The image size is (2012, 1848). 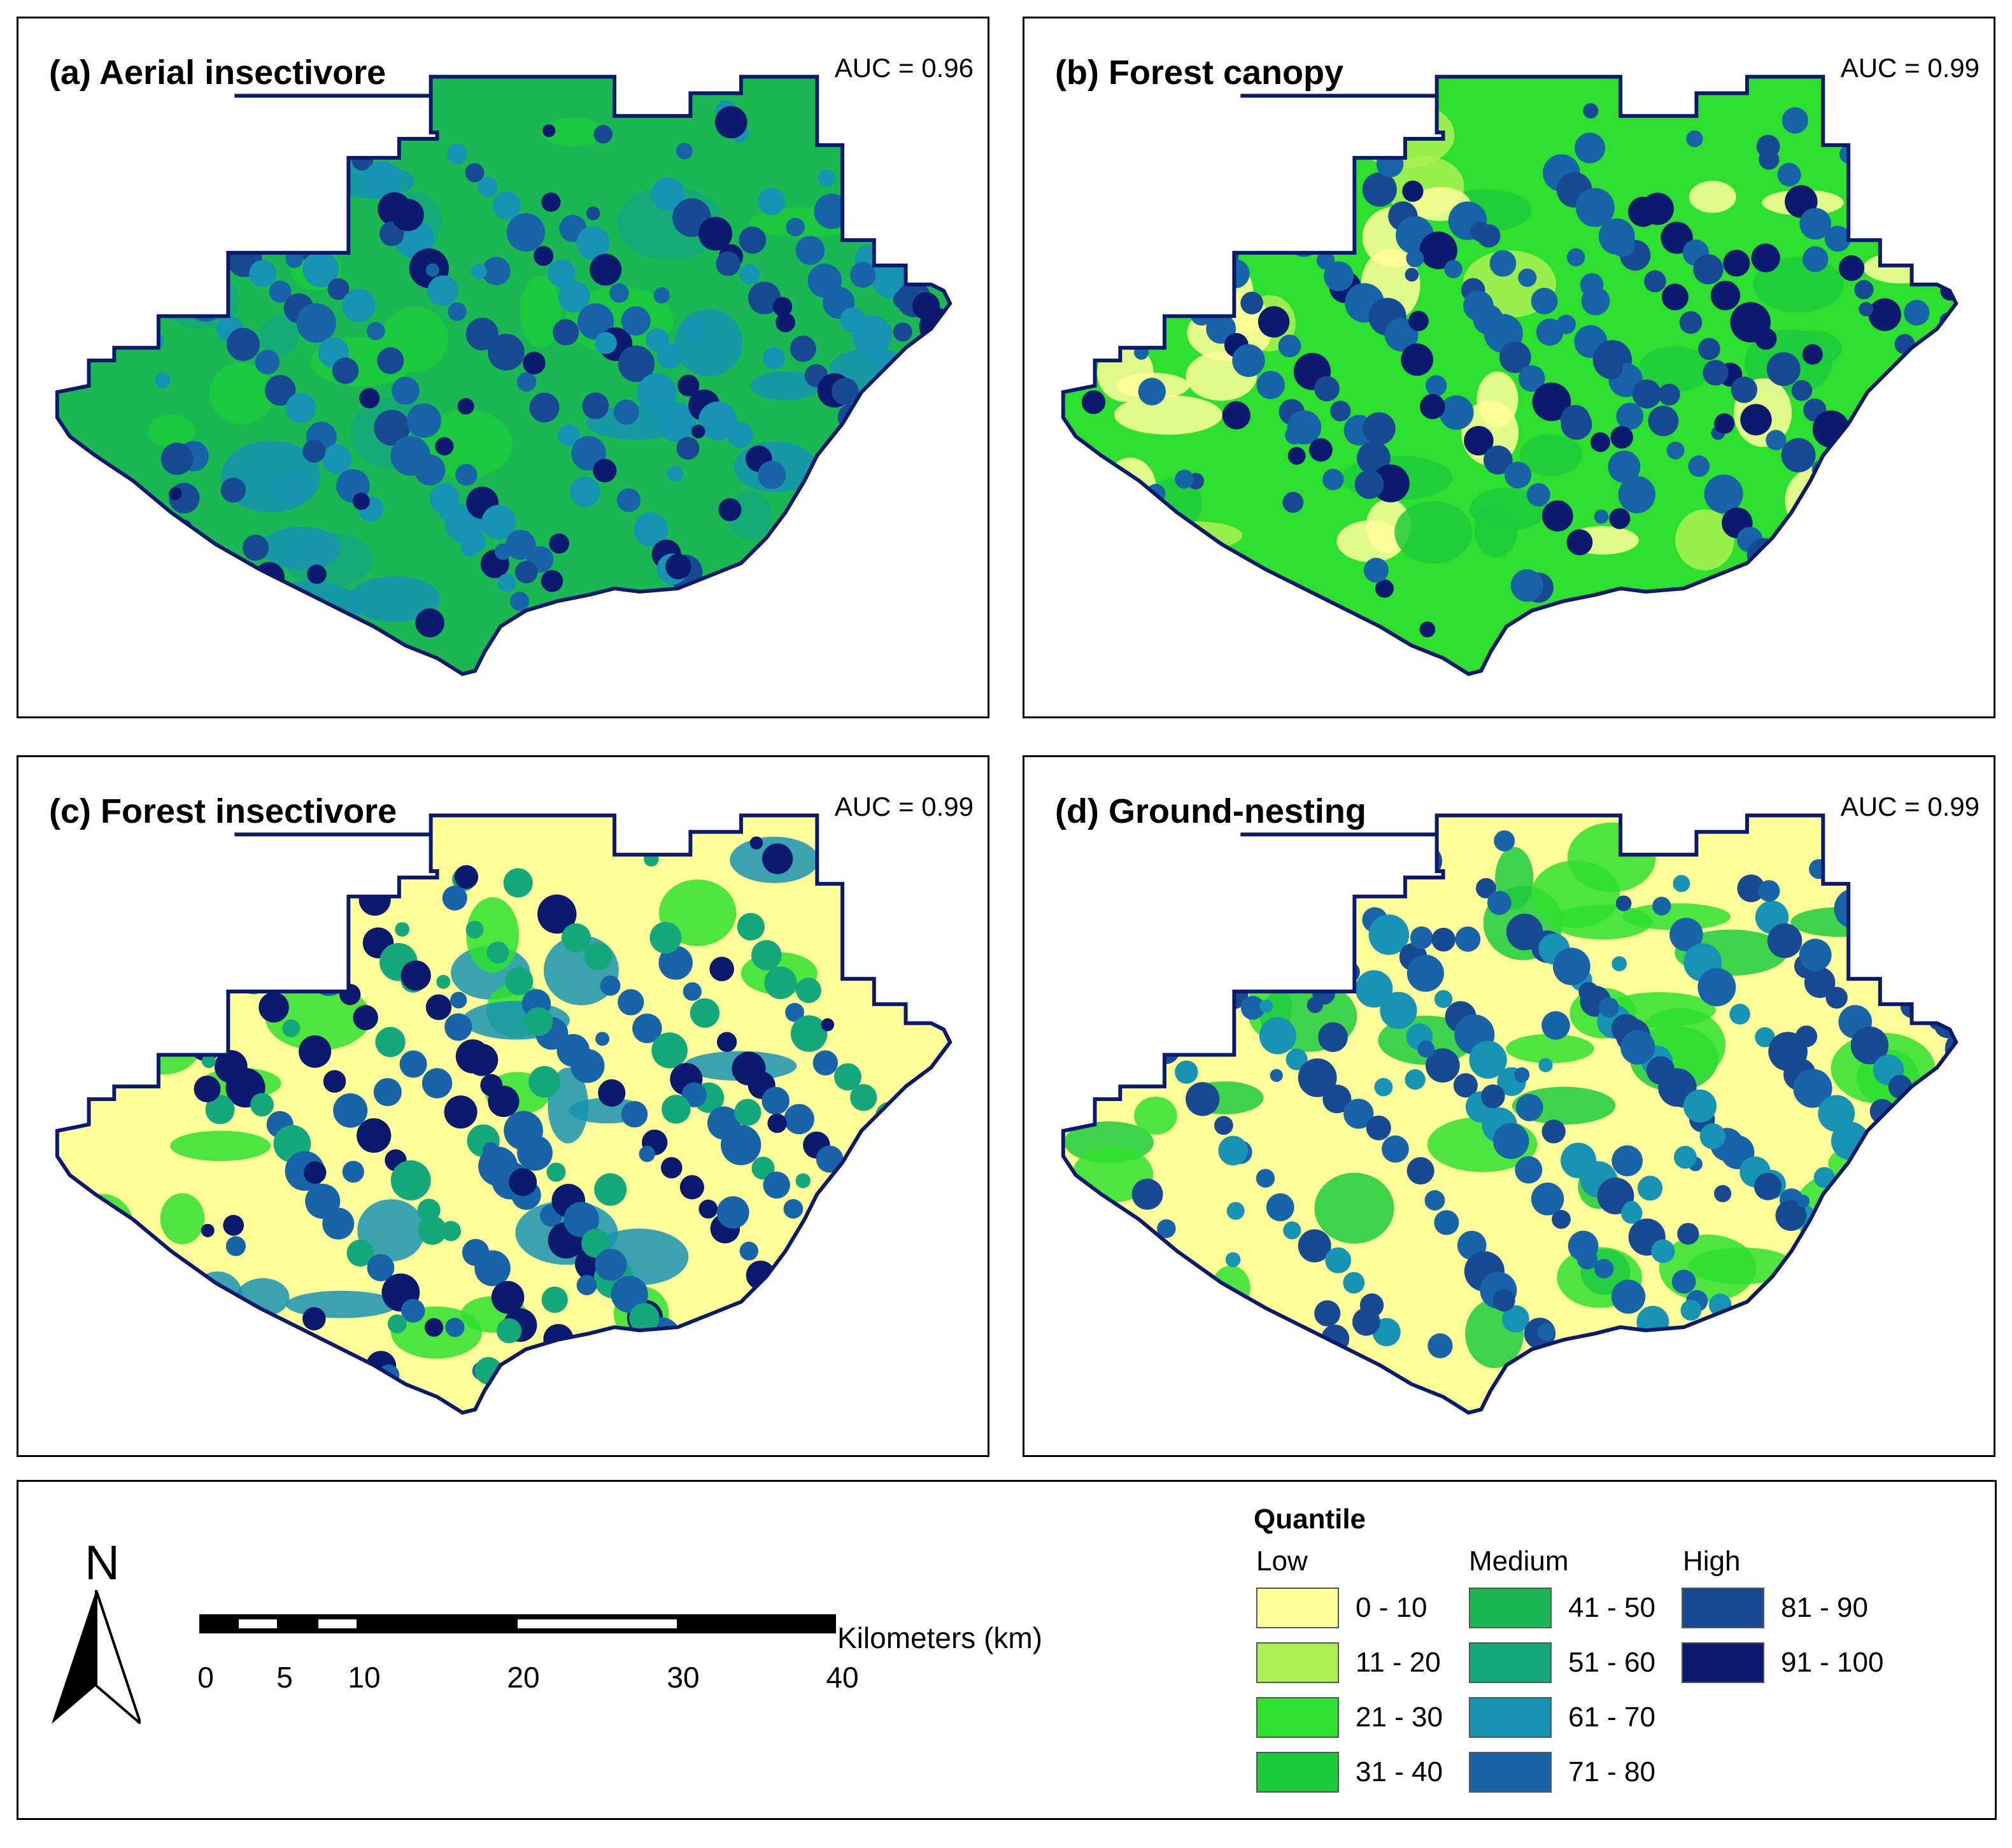 I want to click on legend-class-label: 51 - 60, so click(x=1611, y=1662).